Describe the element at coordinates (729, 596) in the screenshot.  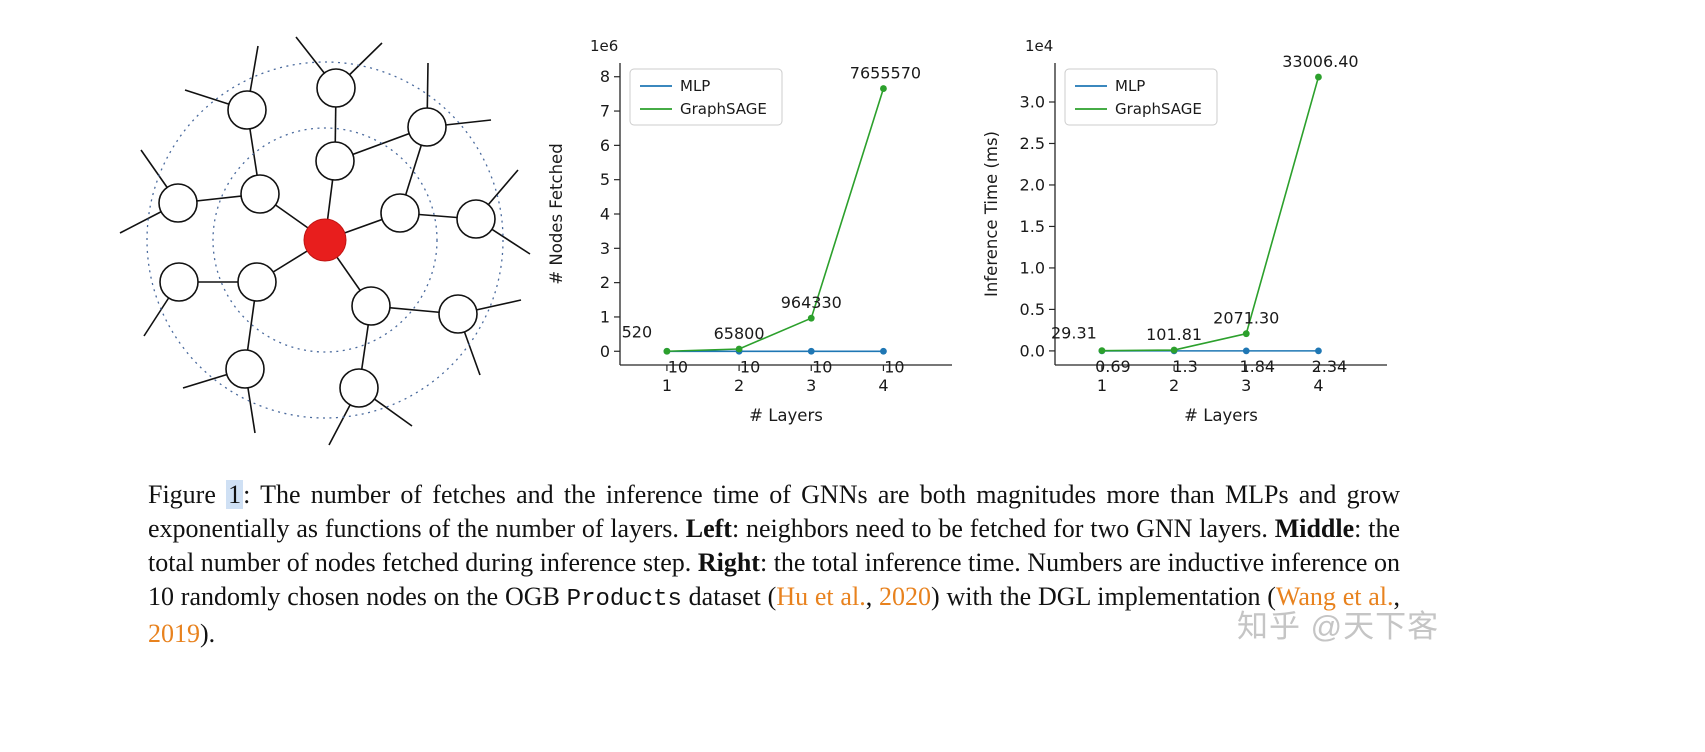
I see `caption-dataset-text: dataset (` at that location.